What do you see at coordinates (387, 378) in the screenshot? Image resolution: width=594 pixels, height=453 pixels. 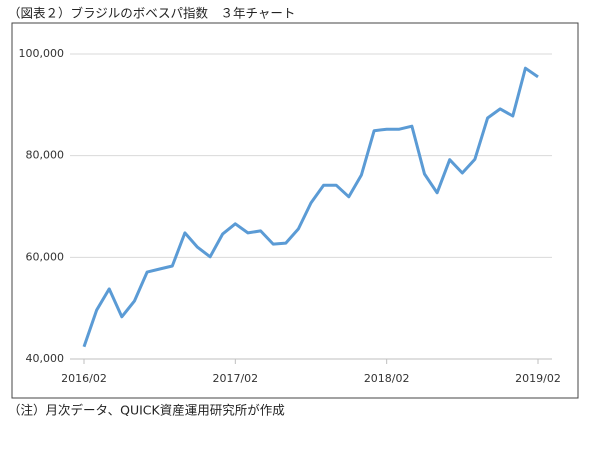 I see `x-tick-label: 2018/02` at bounding box center [387, 378].